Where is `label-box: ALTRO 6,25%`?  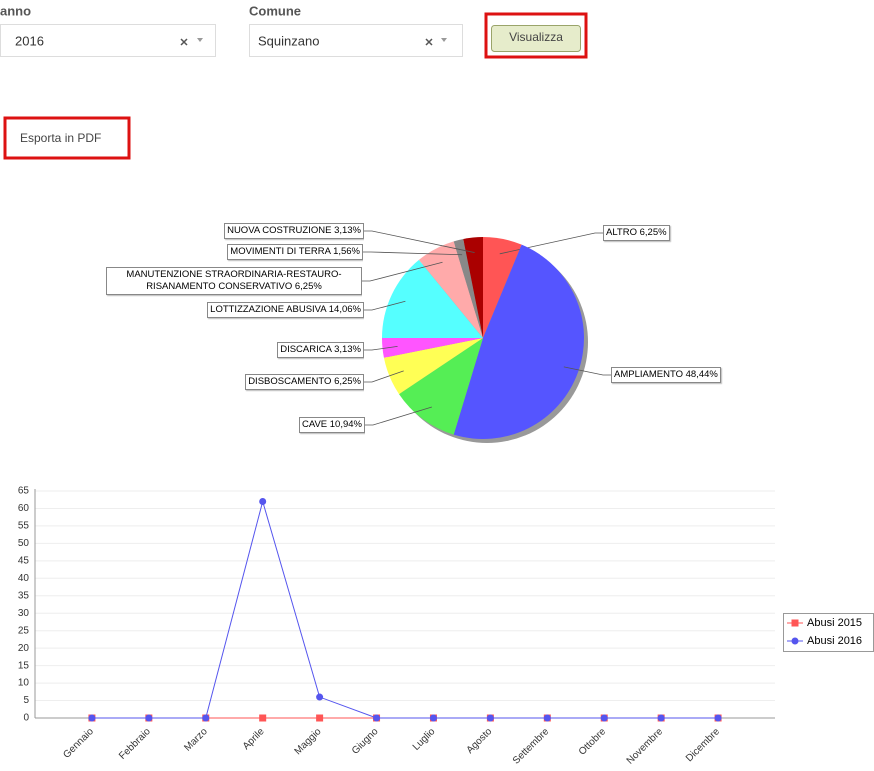 label-box: ALTRO 6,25% is located at coordinates (636, 233).